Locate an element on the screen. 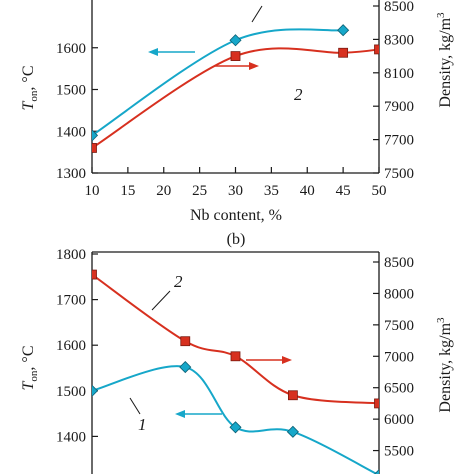 This screenshot has height=474, width=474. panel-a-right-tick-label: 8100 is located at coordinates (399, 74).